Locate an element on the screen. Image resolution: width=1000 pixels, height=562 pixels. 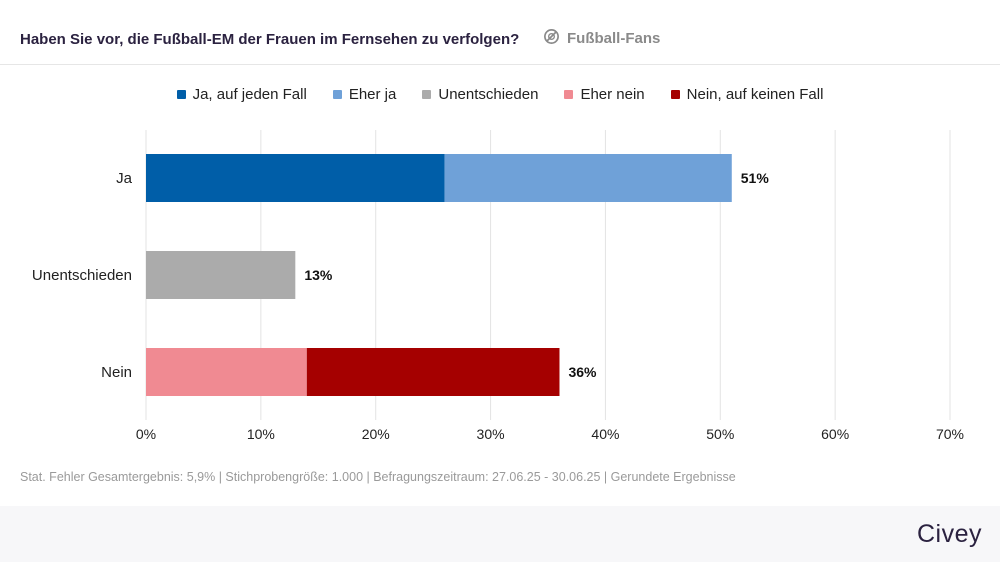
x-tick-label: 30% is located at coordinates (491, 434).